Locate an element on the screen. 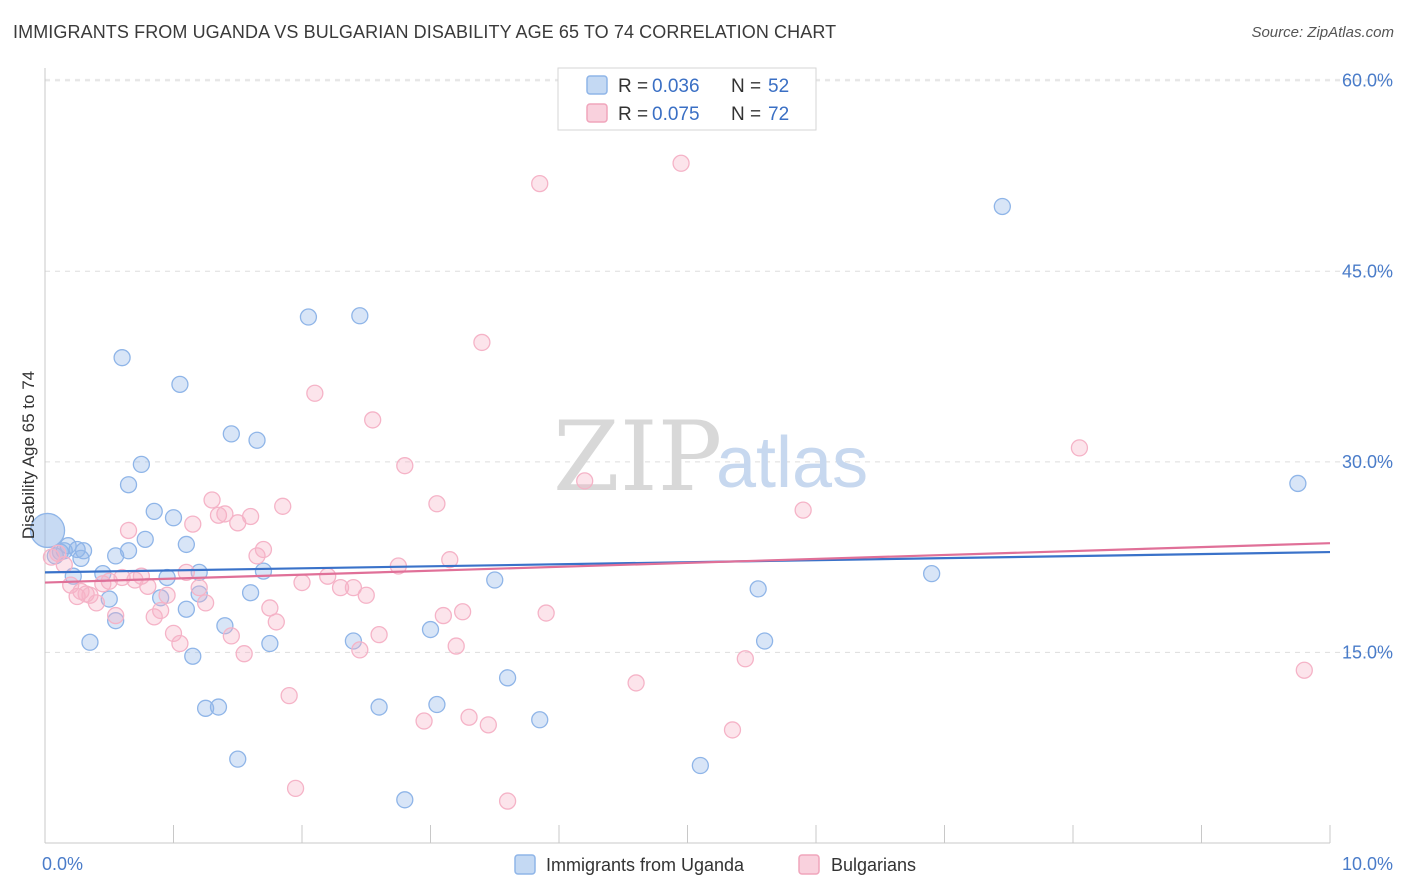 The width and height of the screenshot is (1406, 892). legend-r-label-uganda: R = is located at coordinates (633, 86).